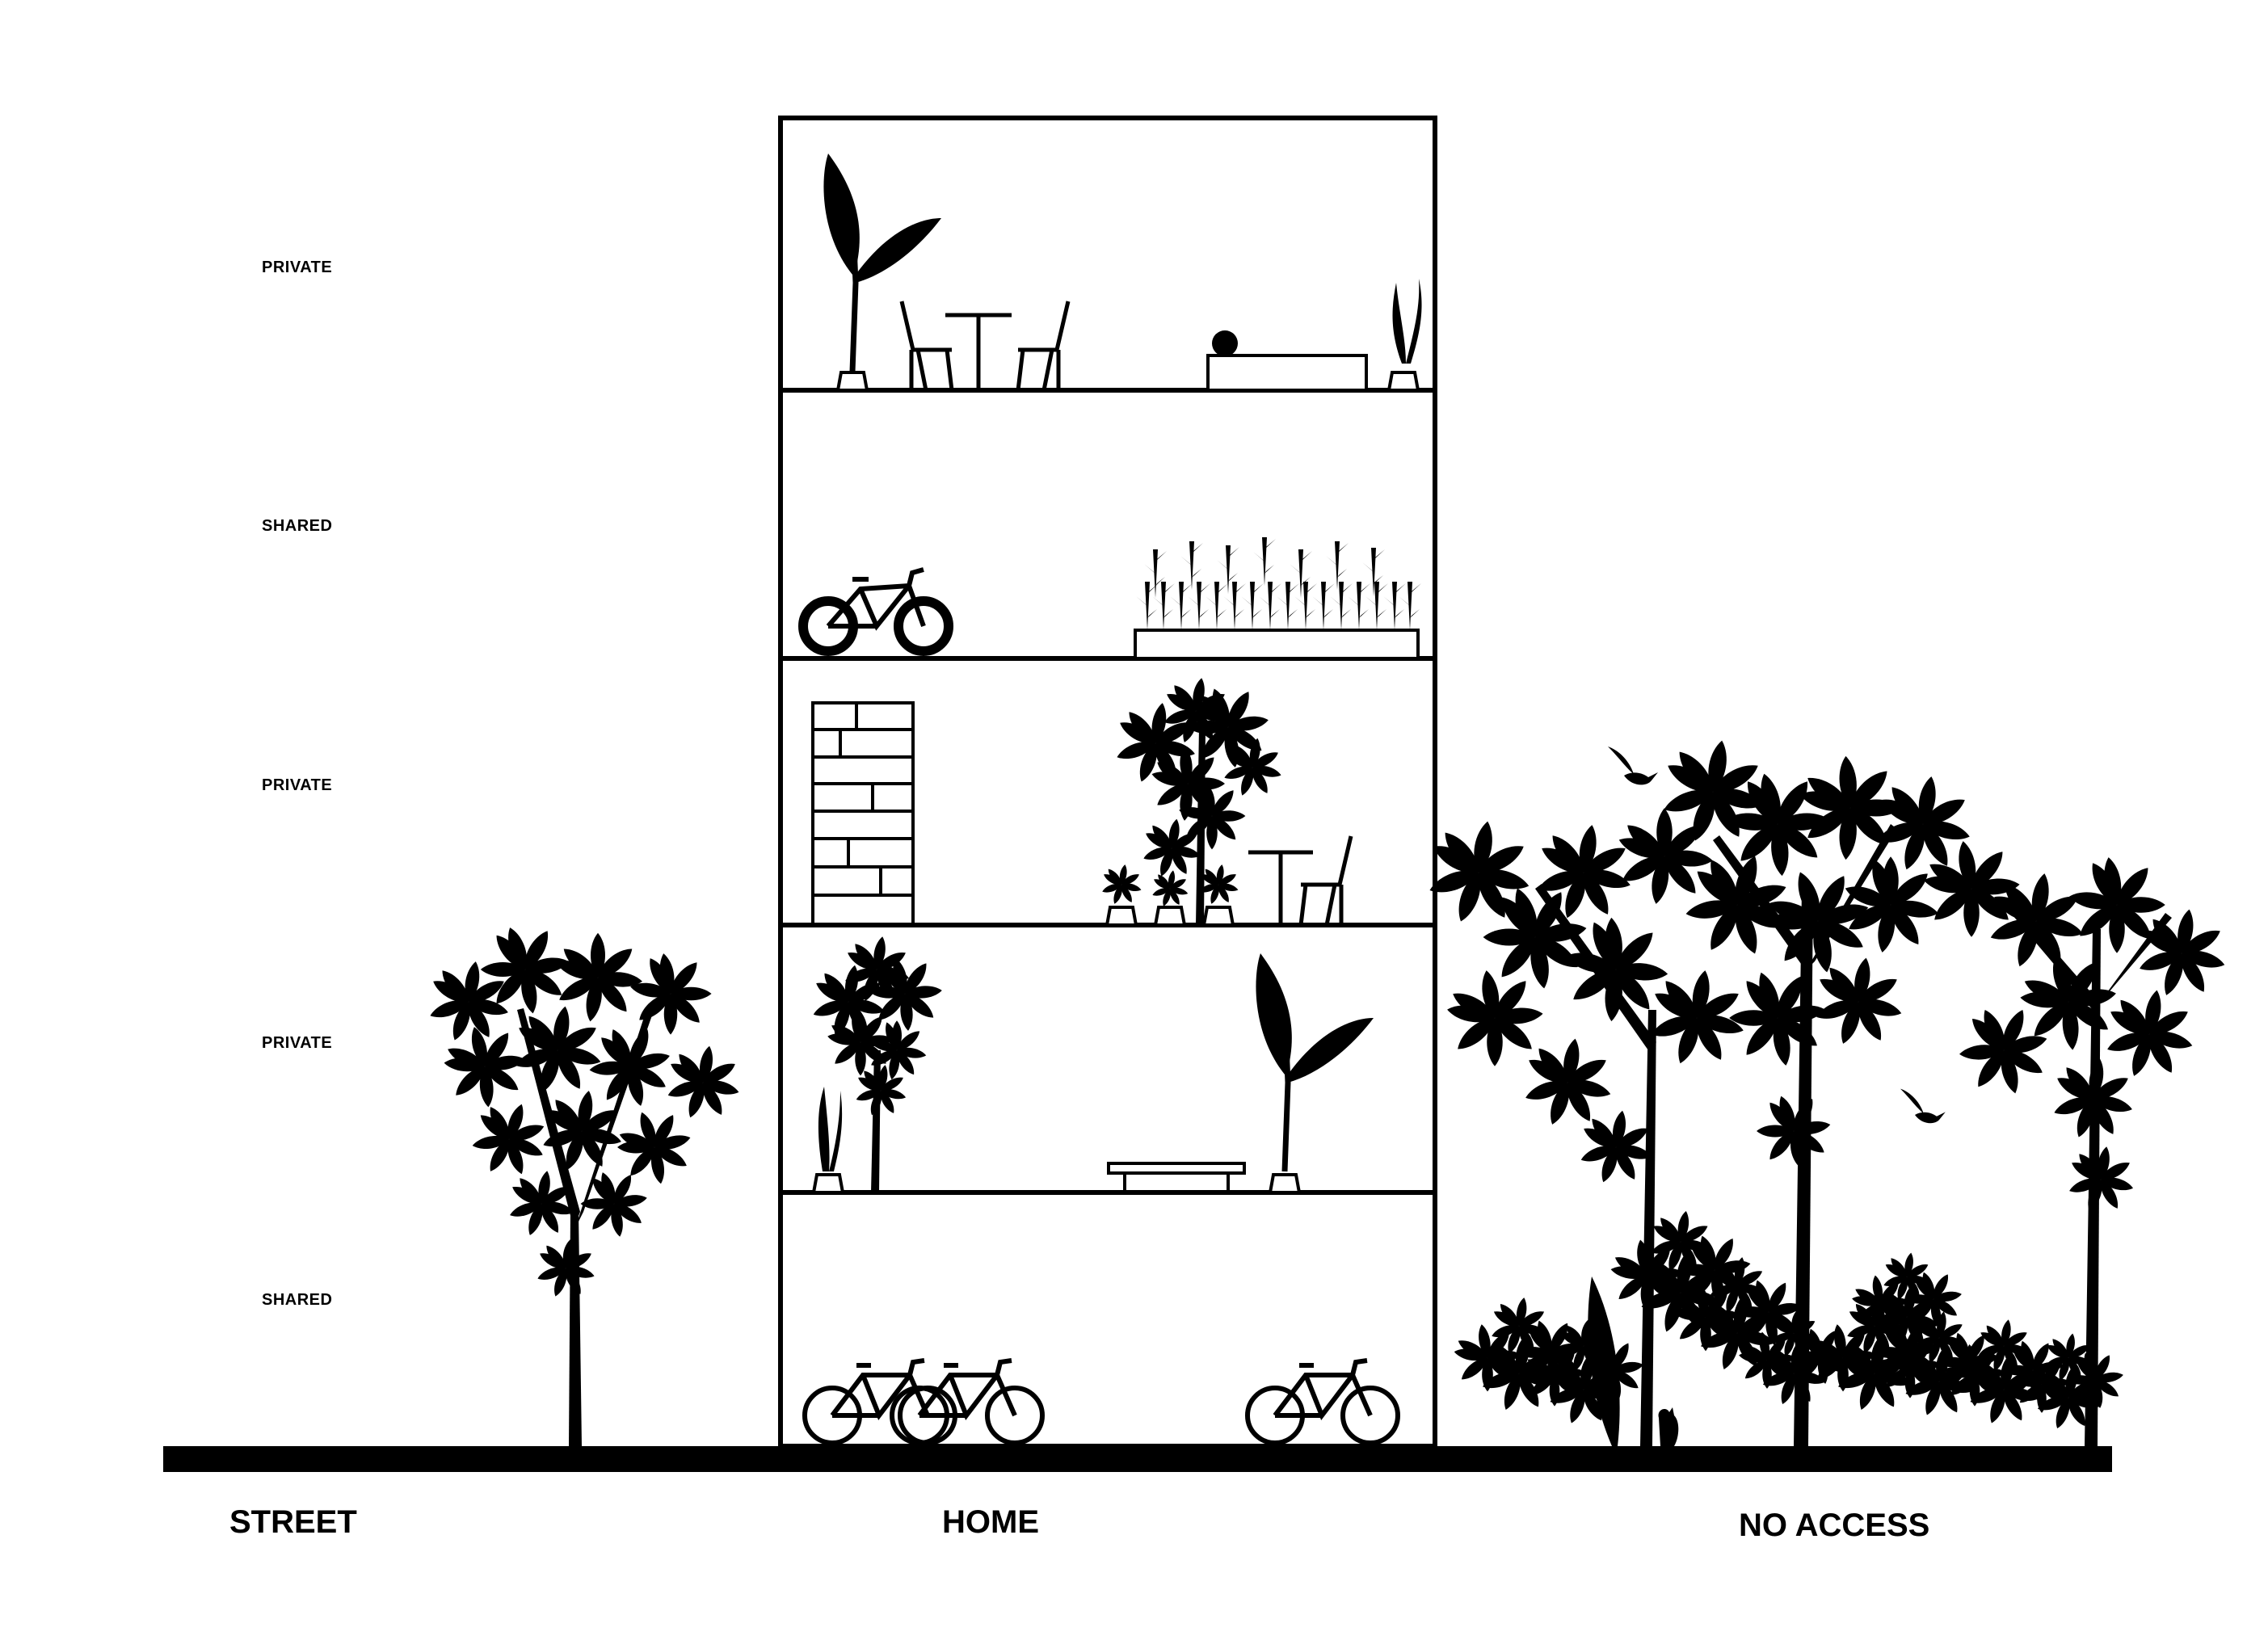 The image size is (2268, 1636). Describe the element at coordinates (990, 1522) in the screenshot. I see `zone-label-home: HOME` at that location.